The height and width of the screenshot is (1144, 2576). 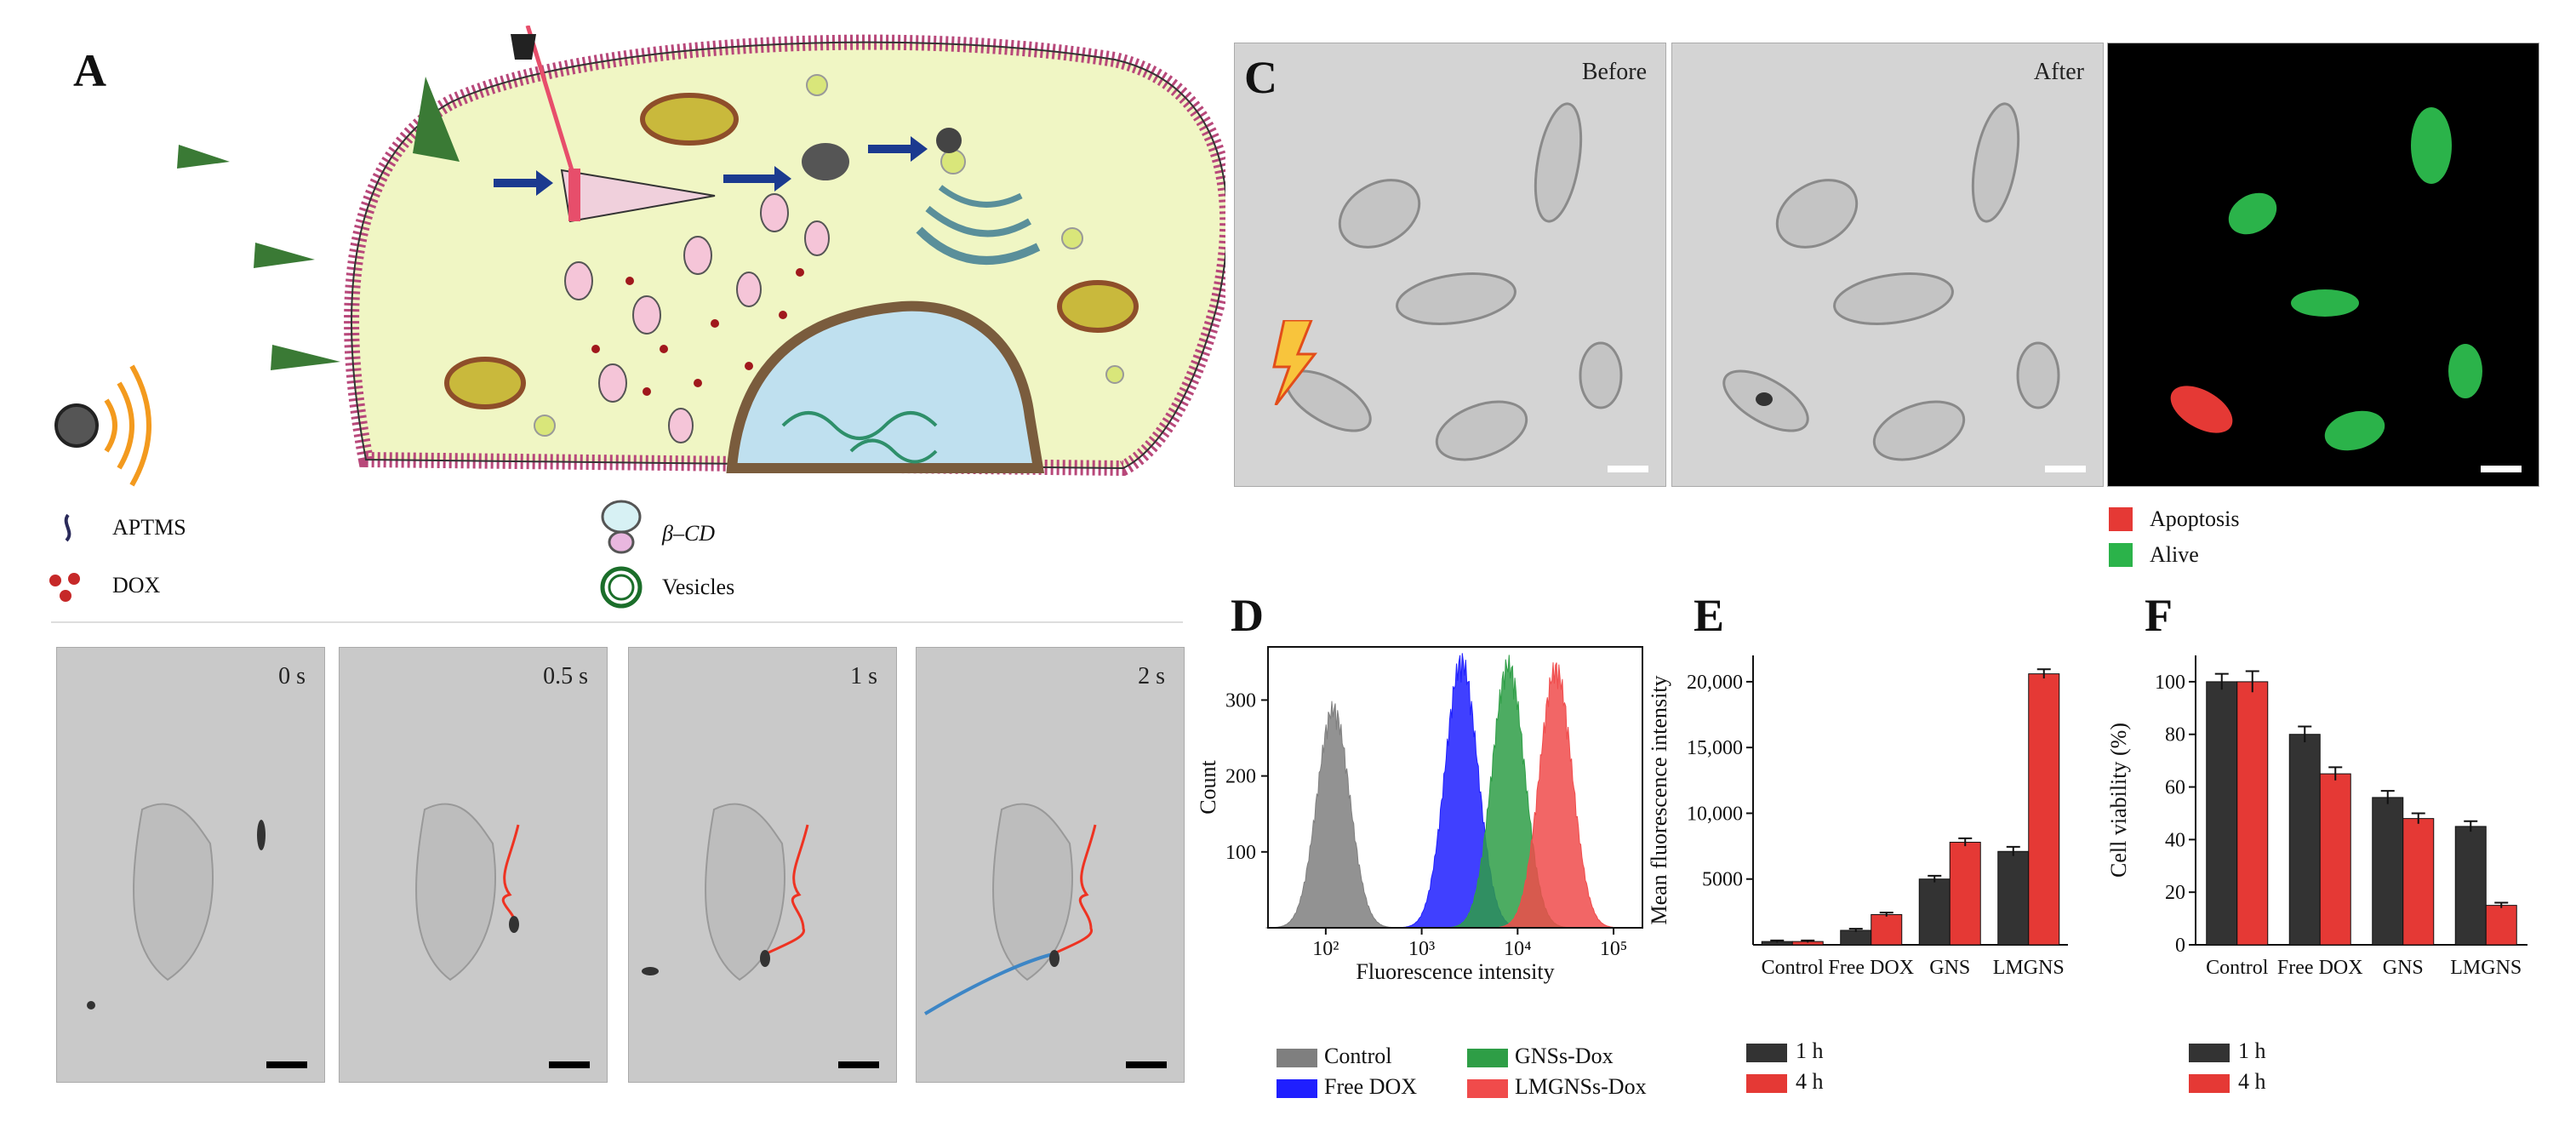 I want to click on panel-c-before: Before, so click(x=1450, y=265).